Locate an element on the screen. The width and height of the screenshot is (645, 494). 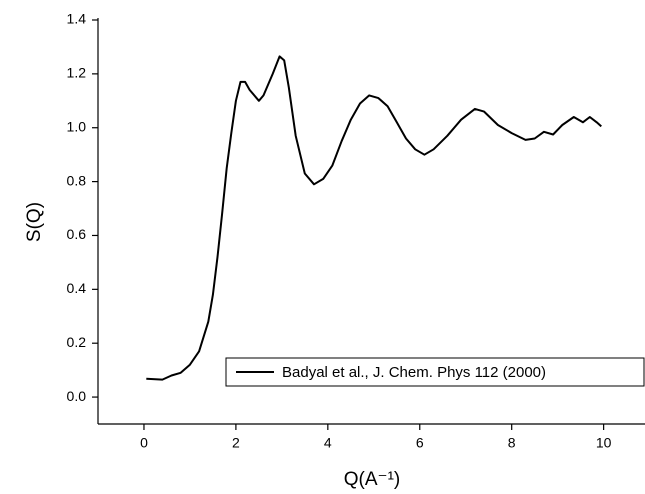
y-tick-label: 1.0 is located at coordinates (77, 126).